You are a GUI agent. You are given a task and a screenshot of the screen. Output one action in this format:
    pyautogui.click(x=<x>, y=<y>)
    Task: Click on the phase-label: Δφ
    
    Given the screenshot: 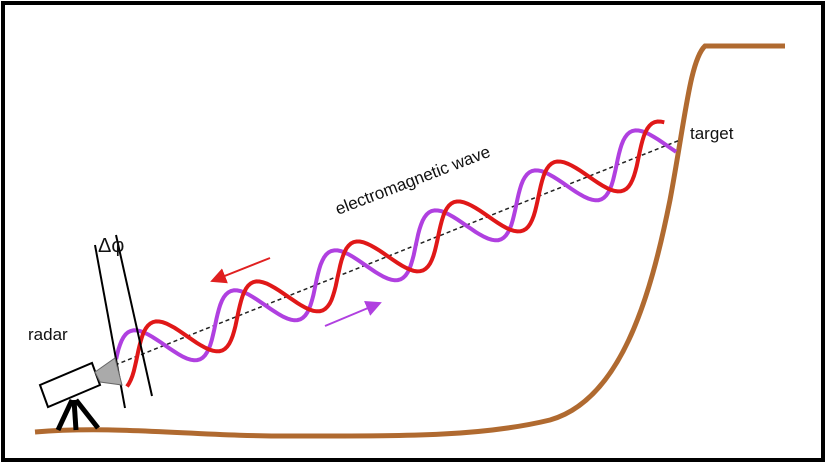 What is the action you would take?
    pyautogui.click(x=111, y=246)
    